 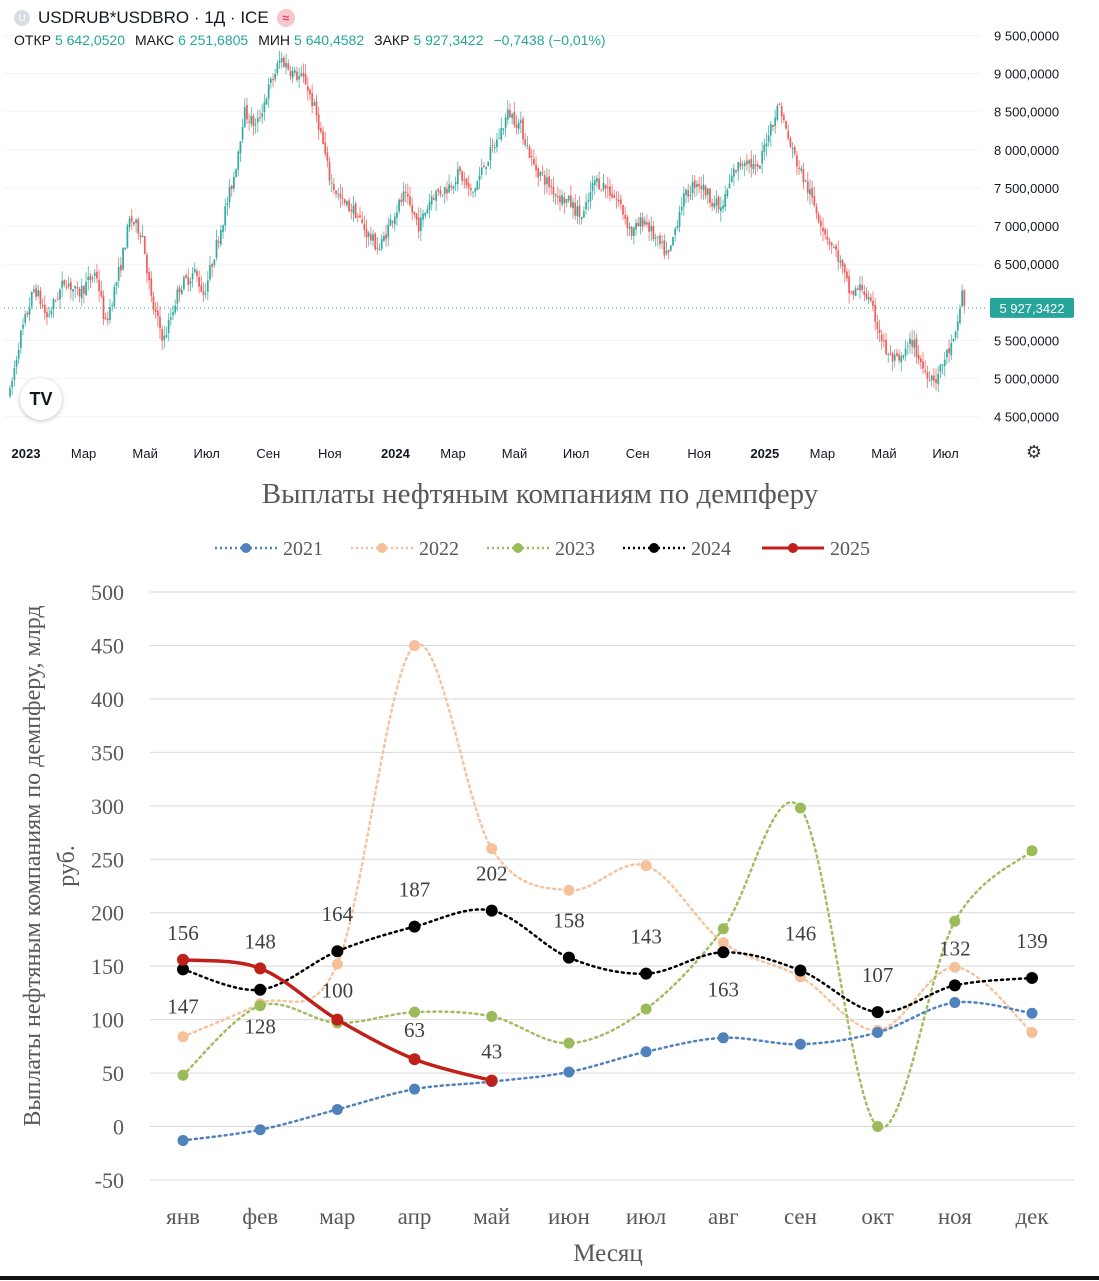 What do you see at coordinates (883, 453) in the screenshot?
I see `time-x-tick-label: Май` at bounding box center [883, 453].